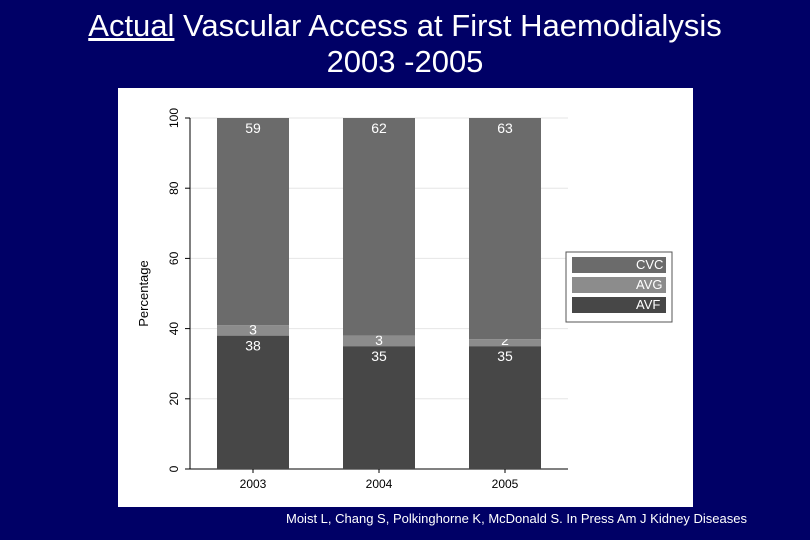 The image size is (810, 540). Describe the element at coordinates (505, 407) in the screenshot. I see `bar-segment-avf-2005` at that location.